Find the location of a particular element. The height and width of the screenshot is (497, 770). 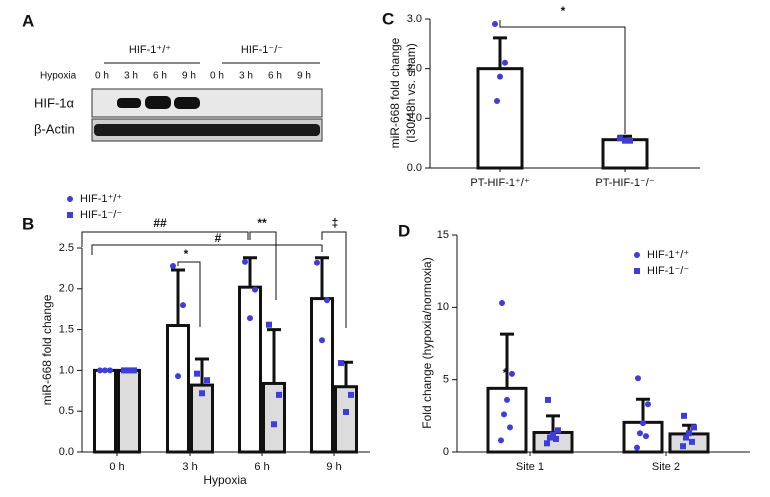

y-tick-label: 10 is located at coordinates (443, 307).